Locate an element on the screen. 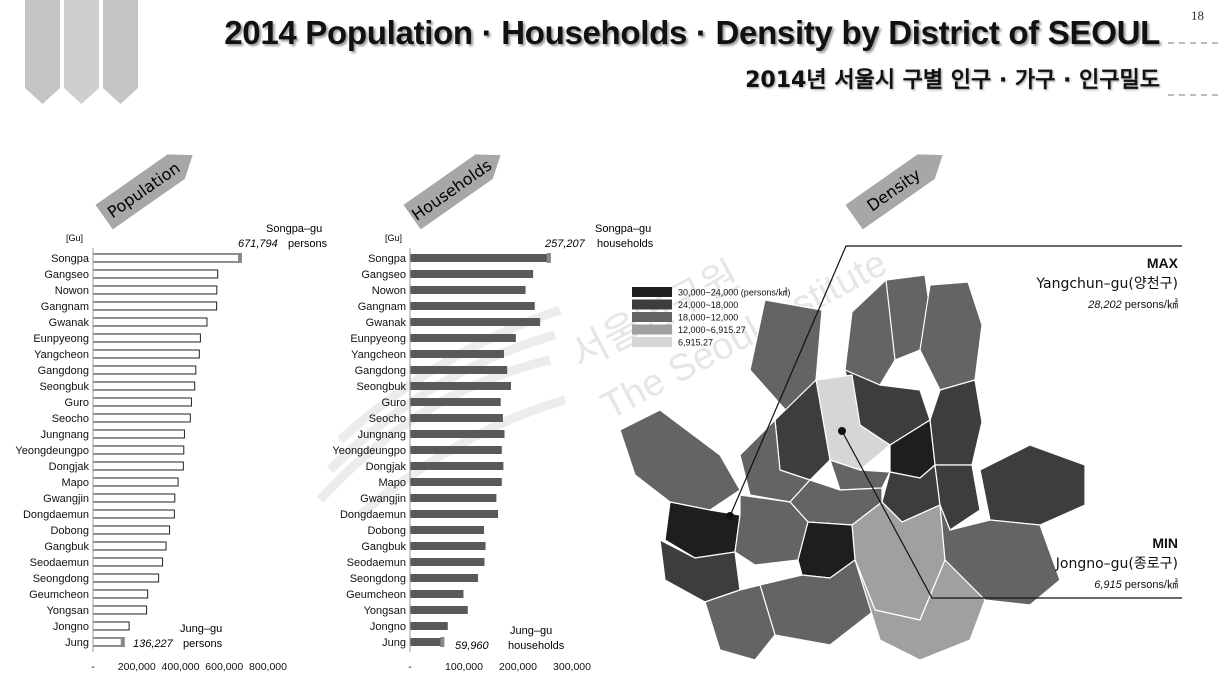  density-max-district: Yangchun–gu(양천구) is located at coordinates (1107, 284).